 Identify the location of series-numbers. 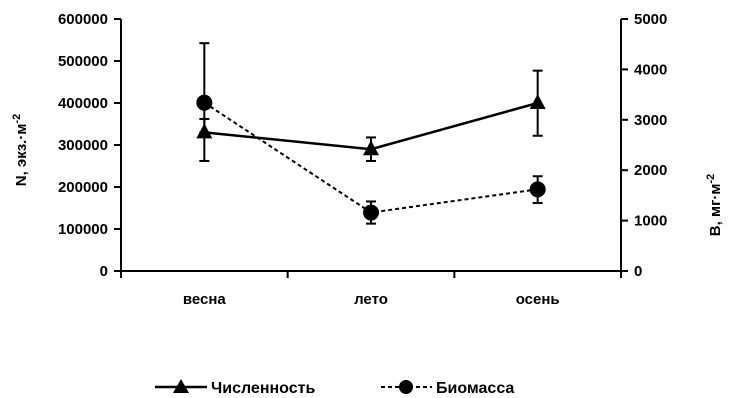
(371, 115).